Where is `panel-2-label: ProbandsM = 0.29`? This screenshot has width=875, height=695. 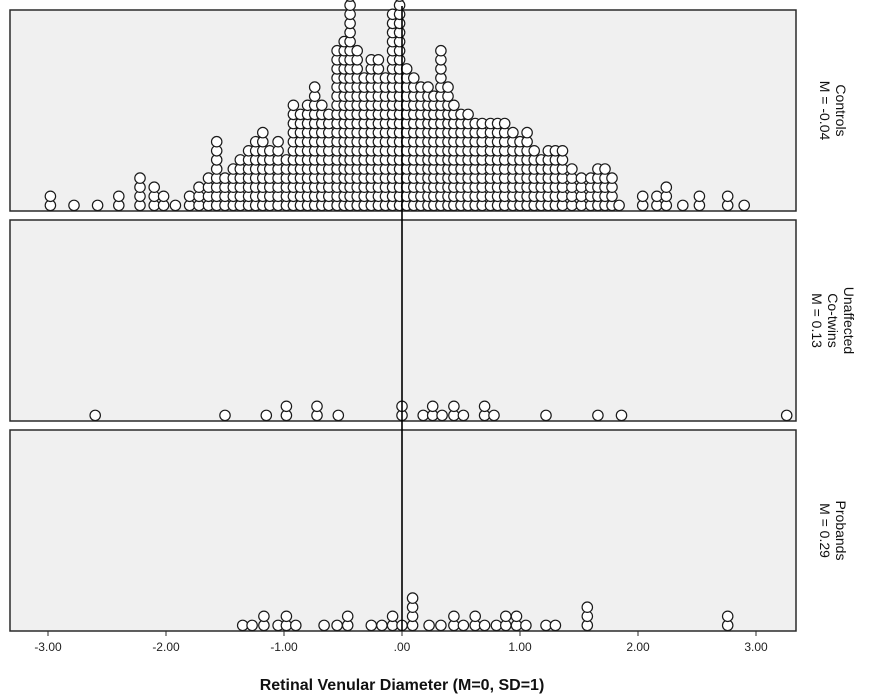 panel-2-label: ProbandsM = 0.29 is located at coordinates (833, 531).